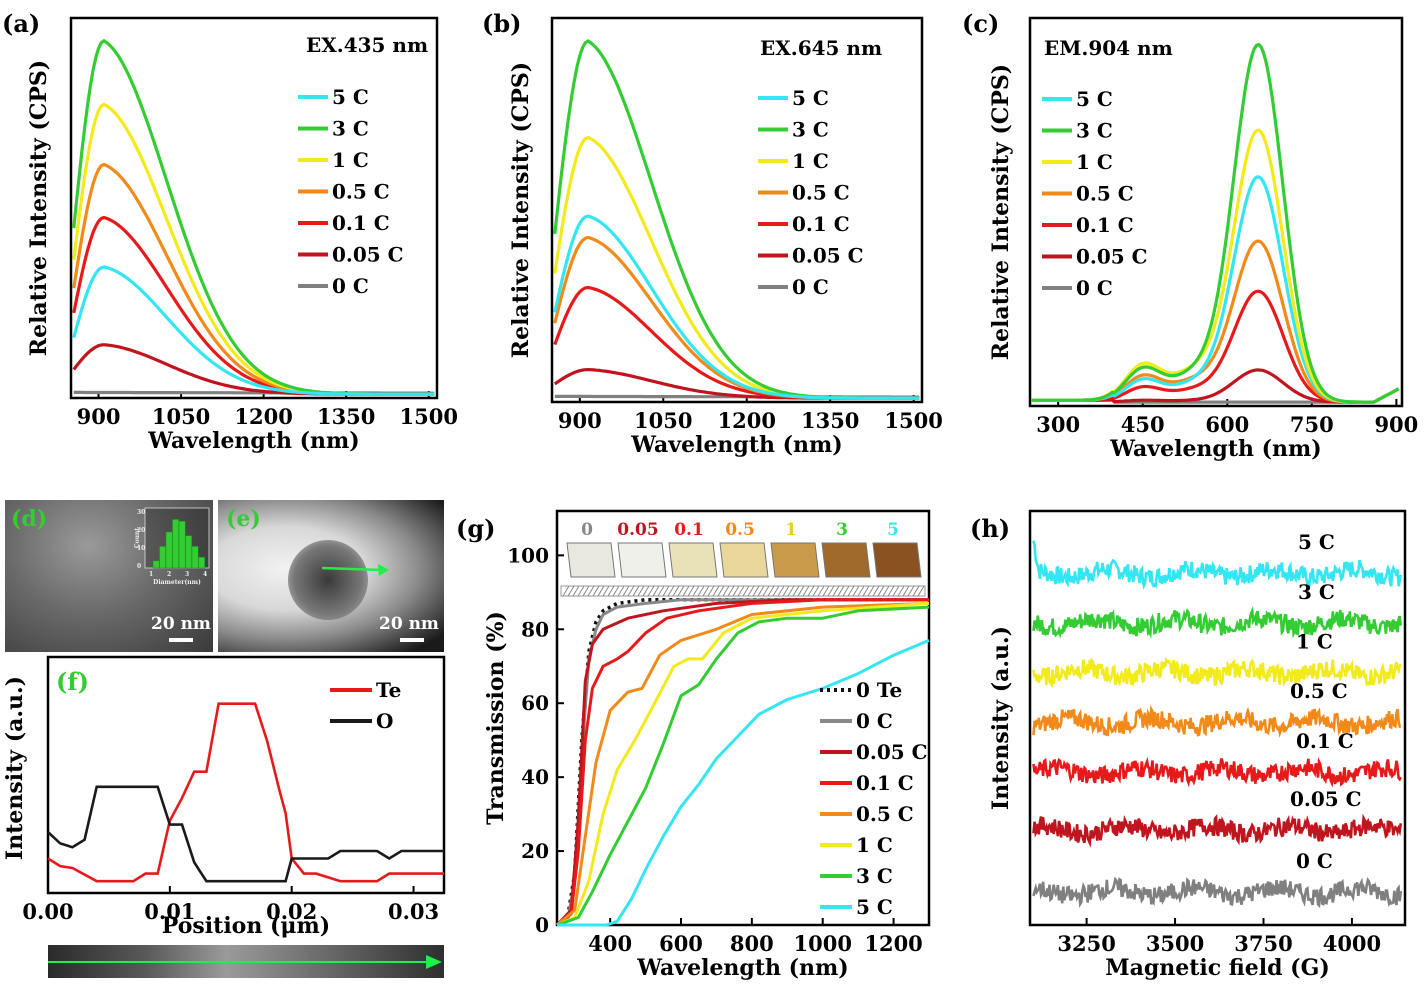  What do you see at coordinates (205, 574) in the screenshot?
I see `inset-xtick: 4` at bounding box center [205, 574].